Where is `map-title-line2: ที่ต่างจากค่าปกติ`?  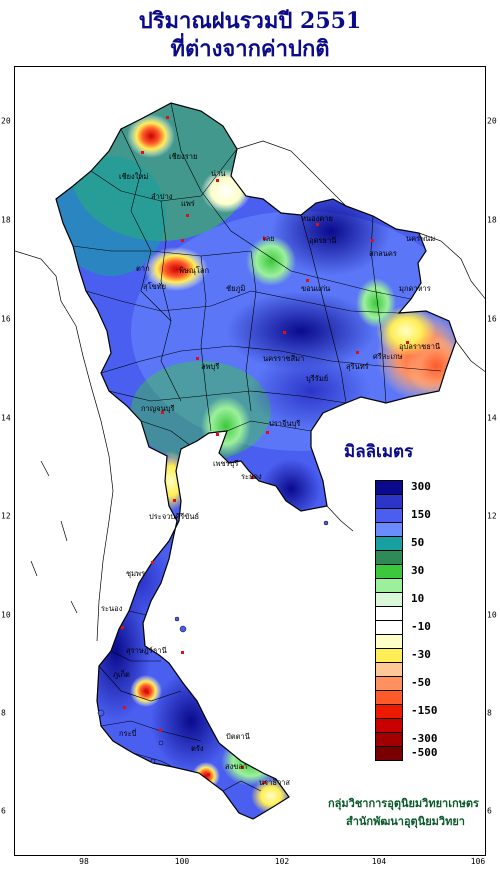 map-title-line2: ที่ต่างจากค่าปกติ is located at coordinates (250, 49).